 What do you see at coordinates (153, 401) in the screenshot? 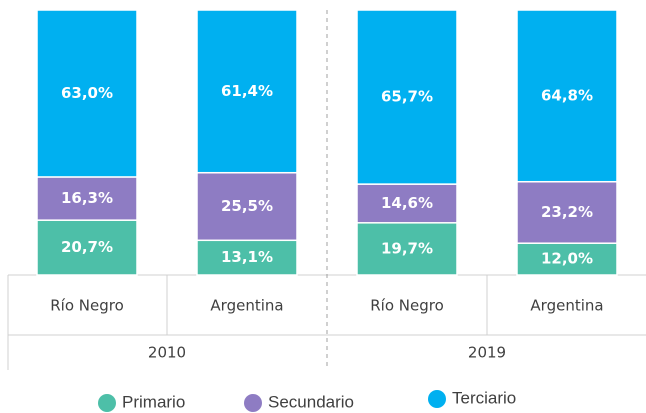
I see `legend-label: Primario` at bounding box center [153, 401].